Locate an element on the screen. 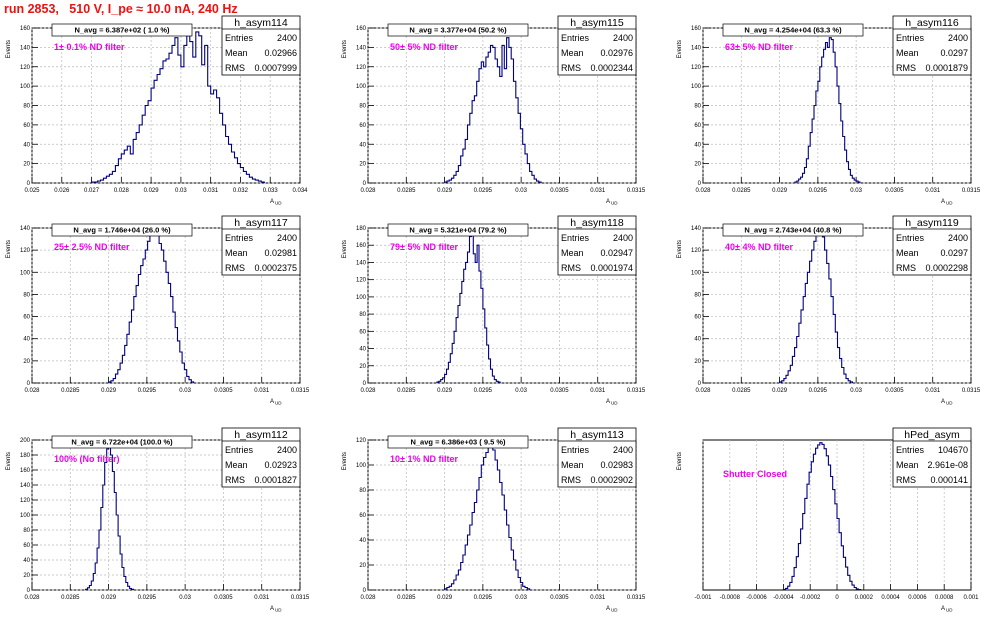 The width and height of the screenshot is (996, 622). x-tick-label: -0.0004 is located at coordinates (783, 598).